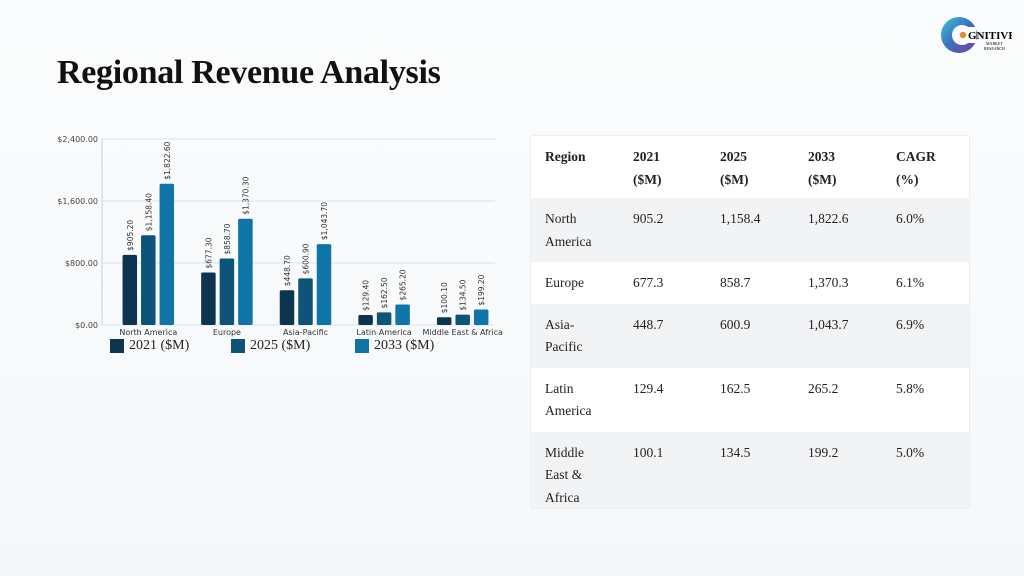 This screenshot has width=1024, height=576. Describe the element at coordinates (159, 345) in the screenshot. I see `legend-label-2021: 2021 ($M)` at that location.